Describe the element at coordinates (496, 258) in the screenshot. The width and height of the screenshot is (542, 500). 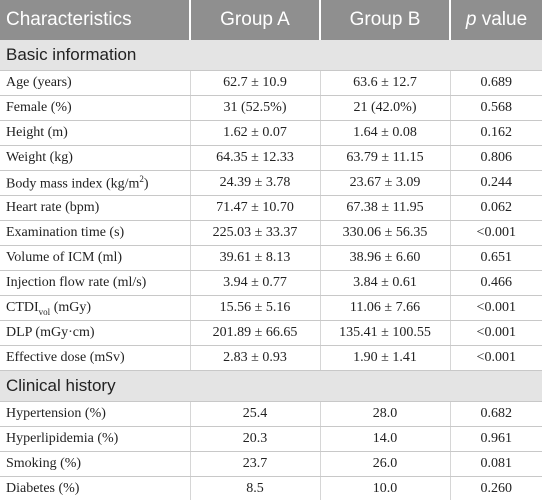
I see `cell-value: 0.651` at that location.